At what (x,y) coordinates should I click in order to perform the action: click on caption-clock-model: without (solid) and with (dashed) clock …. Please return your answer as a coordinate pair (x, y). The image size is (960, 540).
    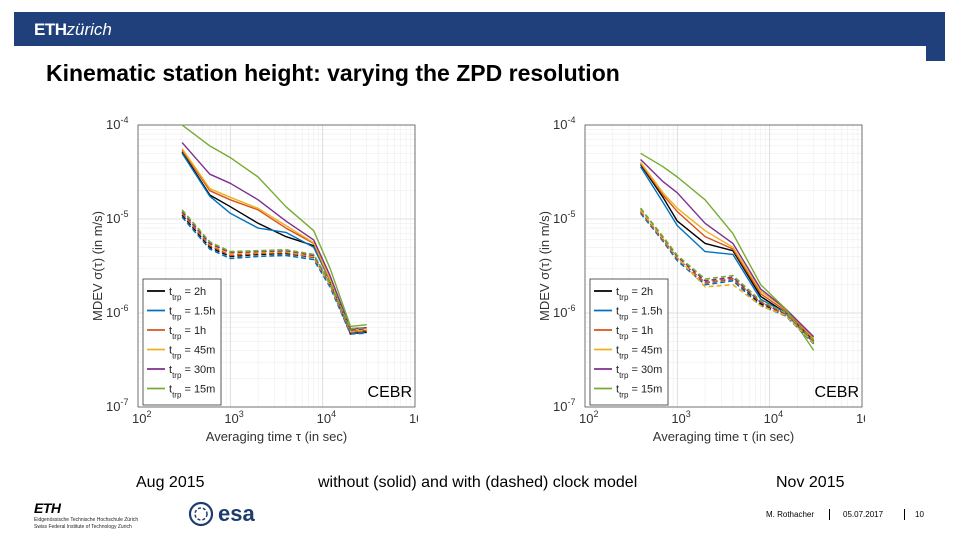
    Looking at the image, I should click on (478, 482).